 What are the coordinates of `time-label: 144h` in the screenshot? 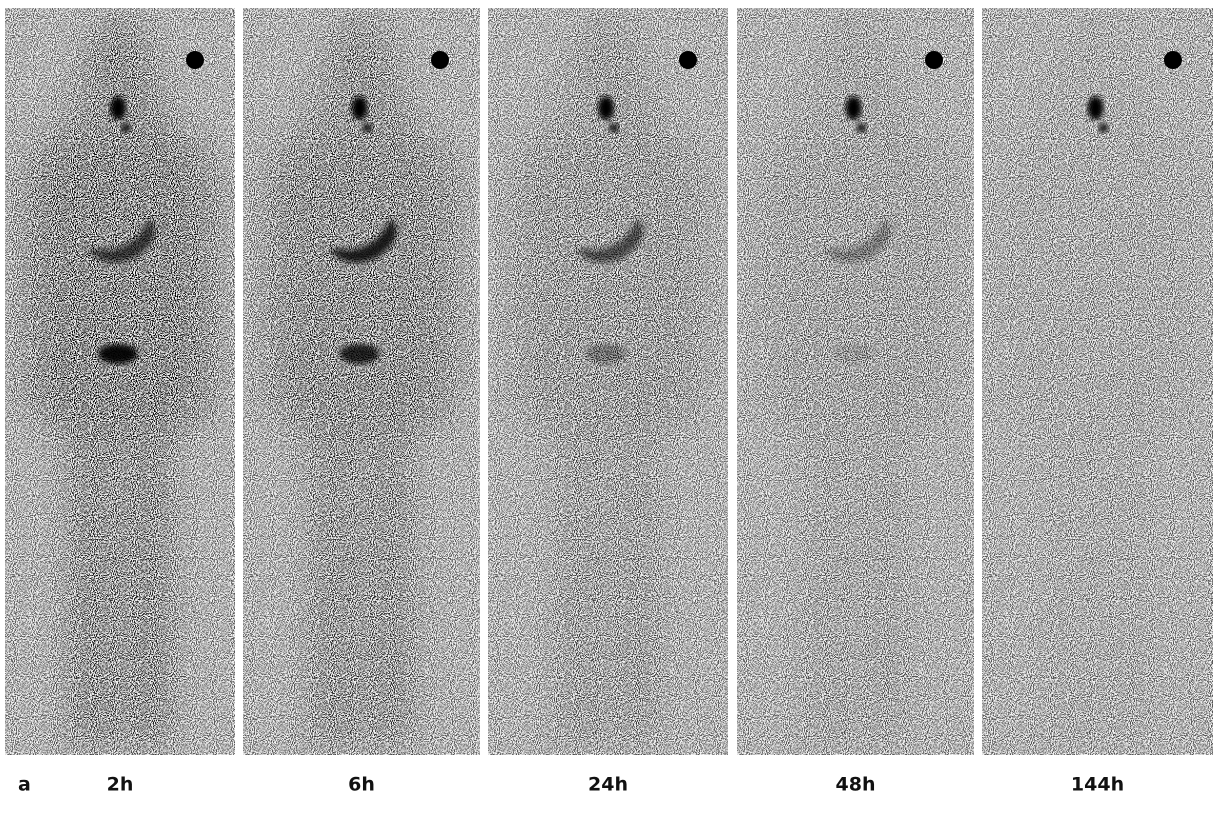 It's located at (1097, 785).